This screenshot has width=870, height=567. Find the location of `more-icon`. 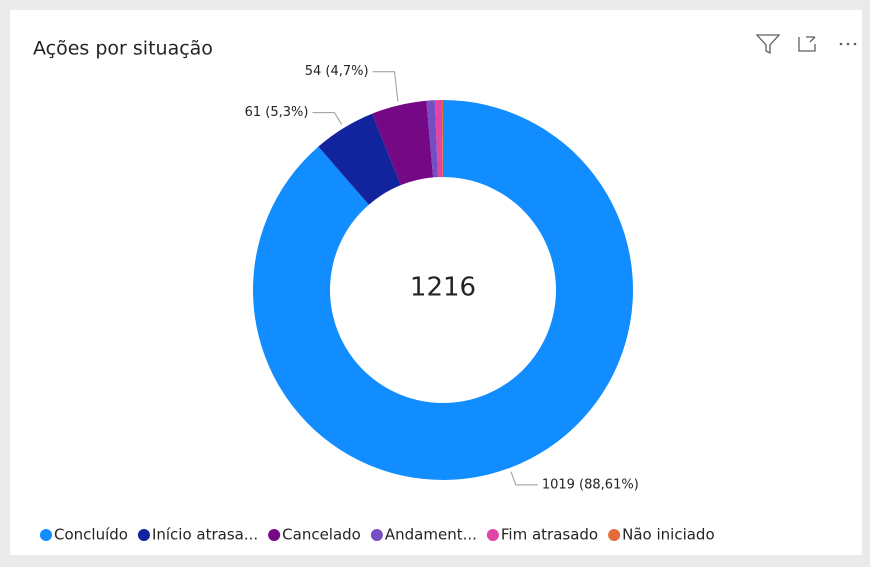

more-icon is located at coordinates (848, 44).